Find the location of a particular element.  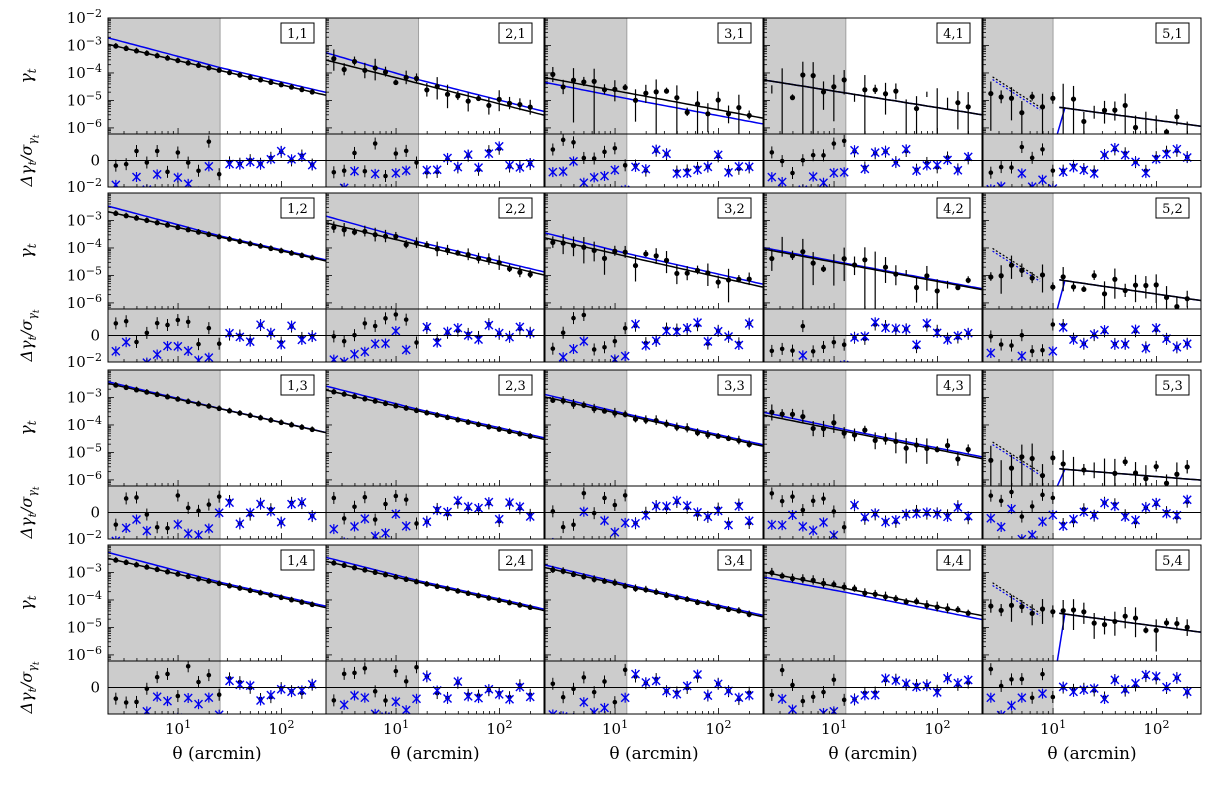

panel-label: 1,4 is located at coordinates (297, 560).